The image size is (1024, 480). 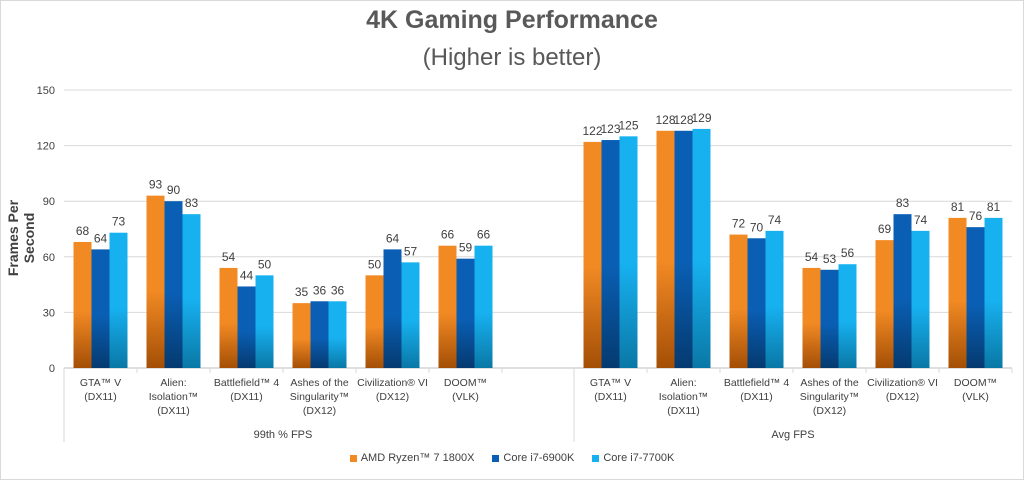 What do you see at coordinates (958, 207) in the screenshot?
I see `data-label: 81` at bounding box center [958, 207].